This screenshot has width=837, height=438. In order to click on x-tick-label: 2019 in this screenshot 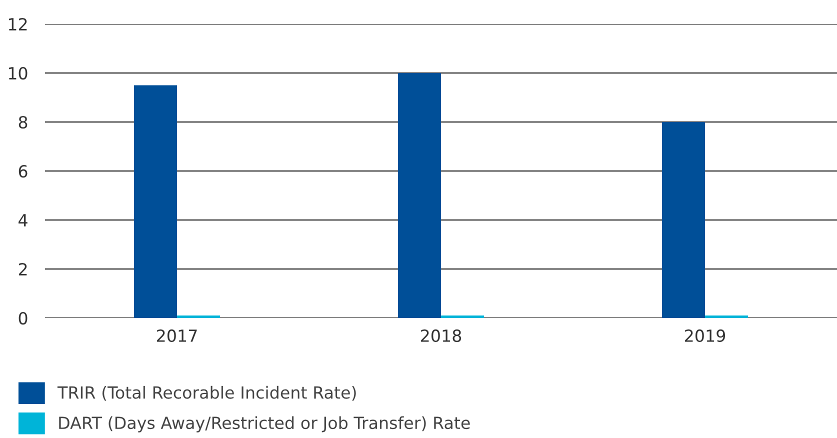, I will do `click(705, 335)`.